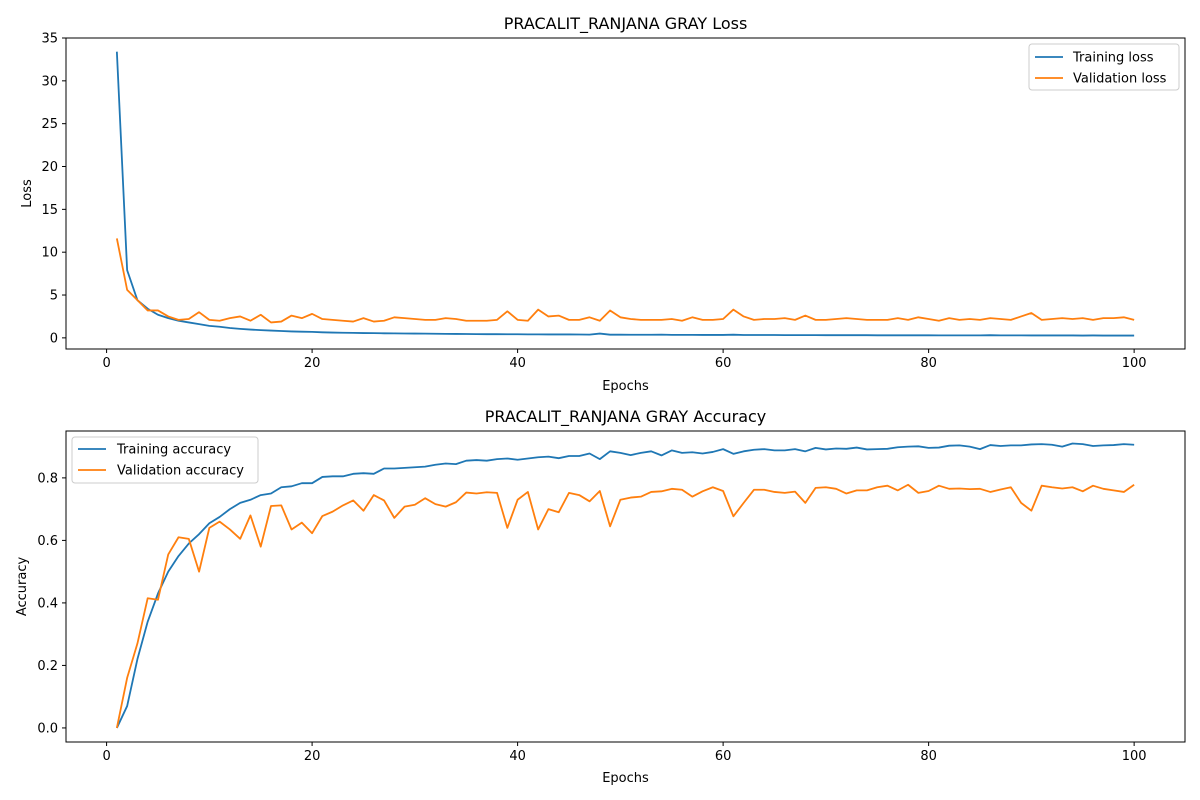  I want to click on legend-validation-accuracy-label: Validation accuracy, so click(180, 471).